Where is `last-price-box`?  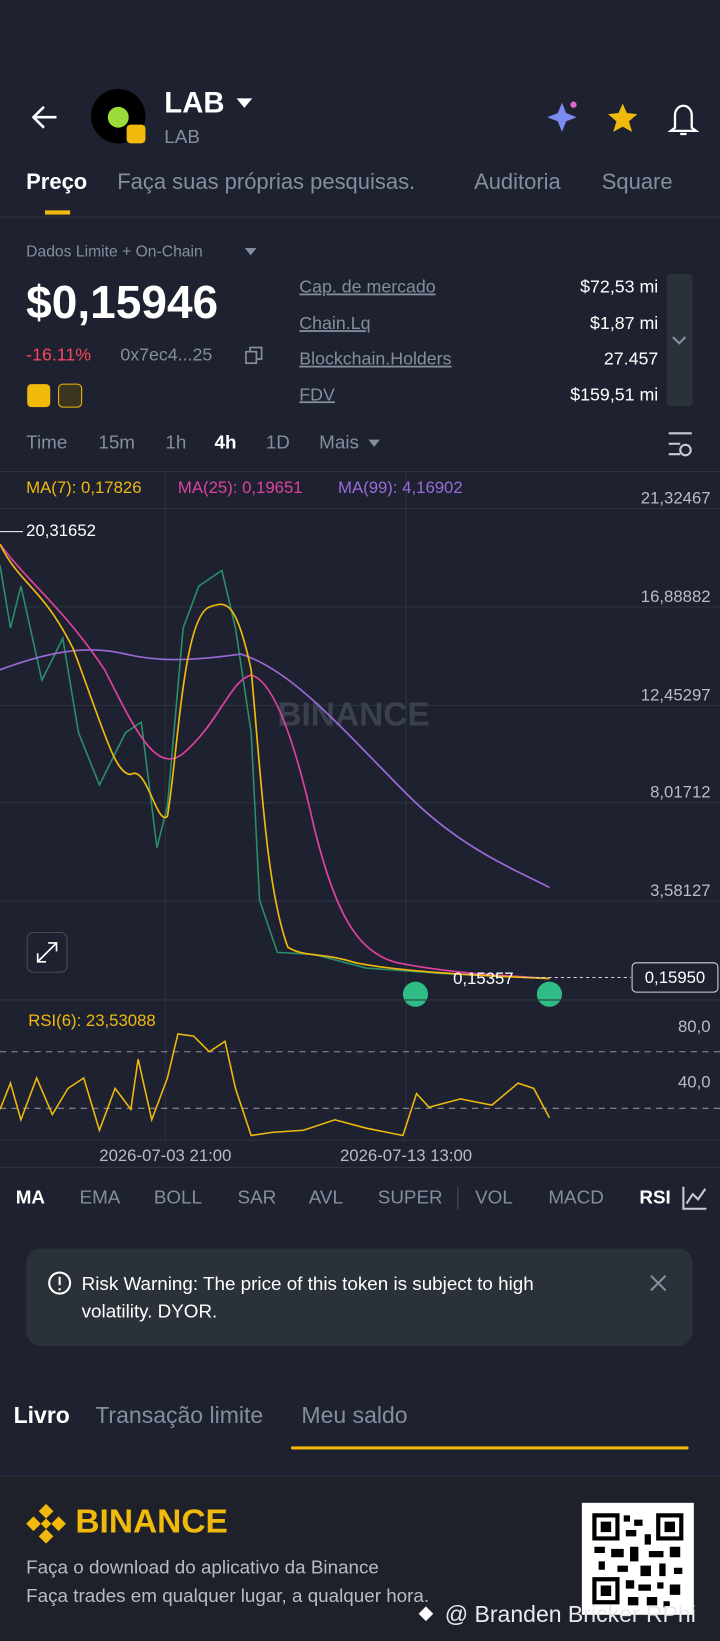 last-price-box is located at coordinates (675, 977).